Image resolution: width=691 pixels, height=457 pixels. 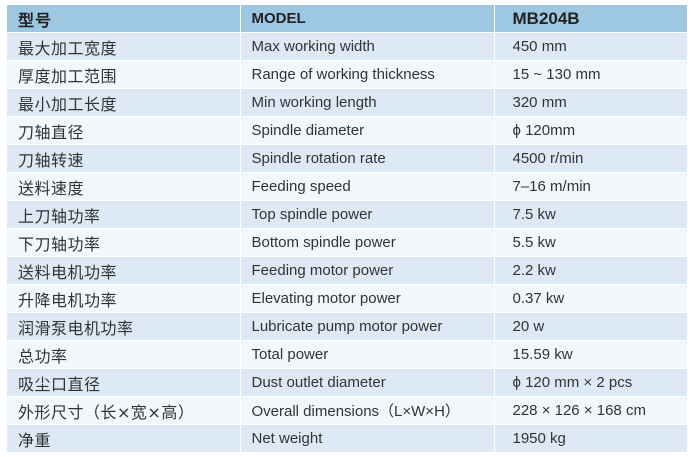 What do you see at coordinates (367, 214) in the screenshot?
I see `spec-name-en: Top spindle power` at bounding box center [367, 214].